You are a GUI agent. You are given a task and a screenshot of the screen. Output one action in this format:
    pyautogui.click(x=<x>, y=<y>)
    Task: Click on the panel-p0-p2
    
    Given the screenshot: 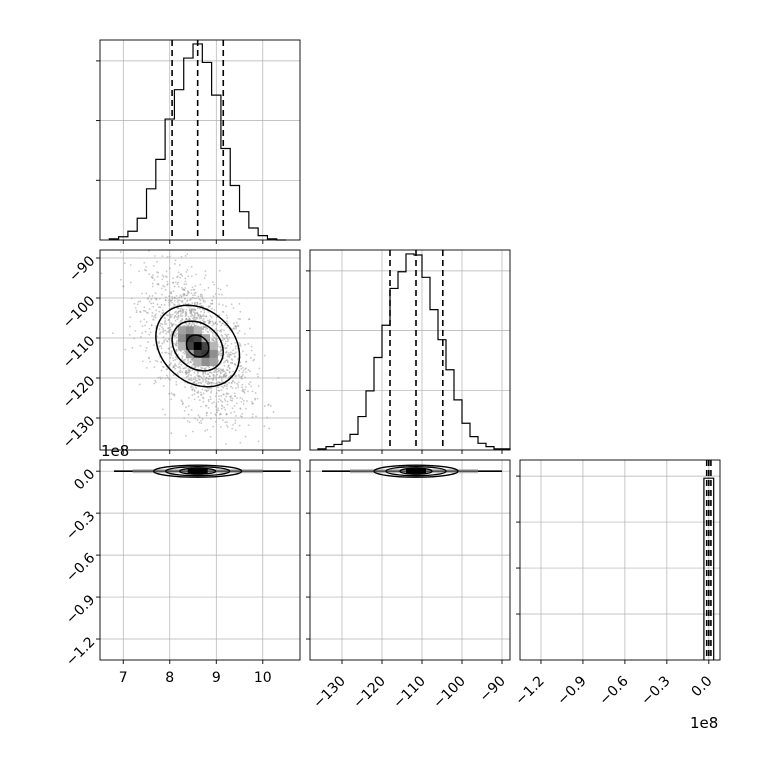 What is the action you would take?
    pyautogui.click(x=200, y=560)
    